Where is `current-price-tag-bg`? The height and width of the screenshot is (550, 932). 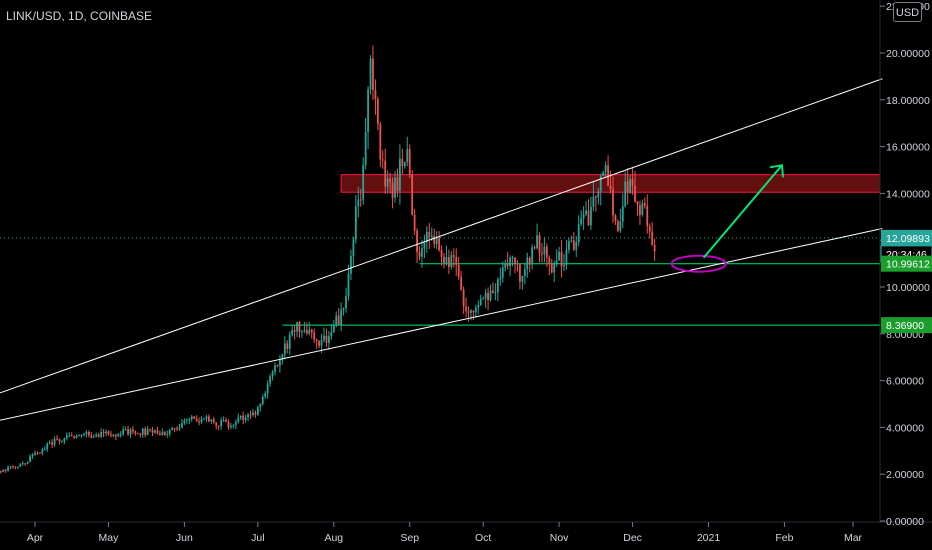
current-price-tag-bg is located at coordinates (906, 237).